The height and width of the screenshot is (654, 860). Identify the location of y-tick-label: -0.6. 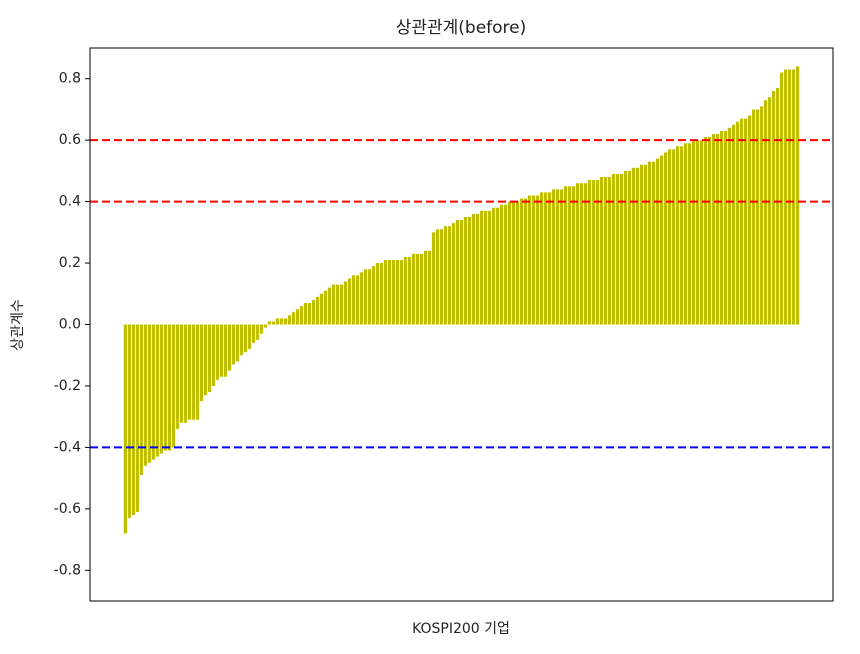
(67, 509).